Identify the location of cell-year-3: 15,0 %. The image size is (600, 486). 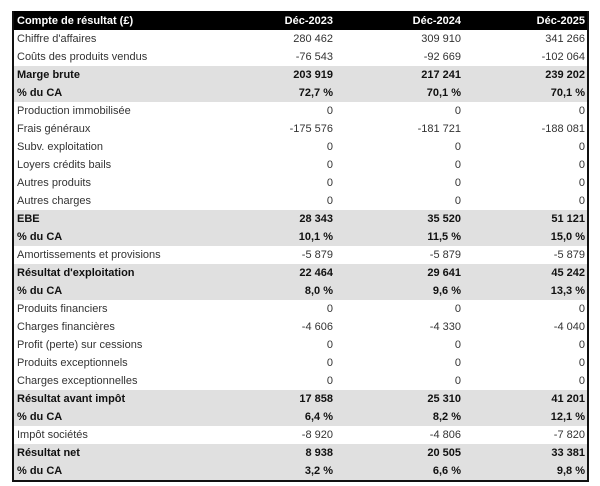
(567, 237).